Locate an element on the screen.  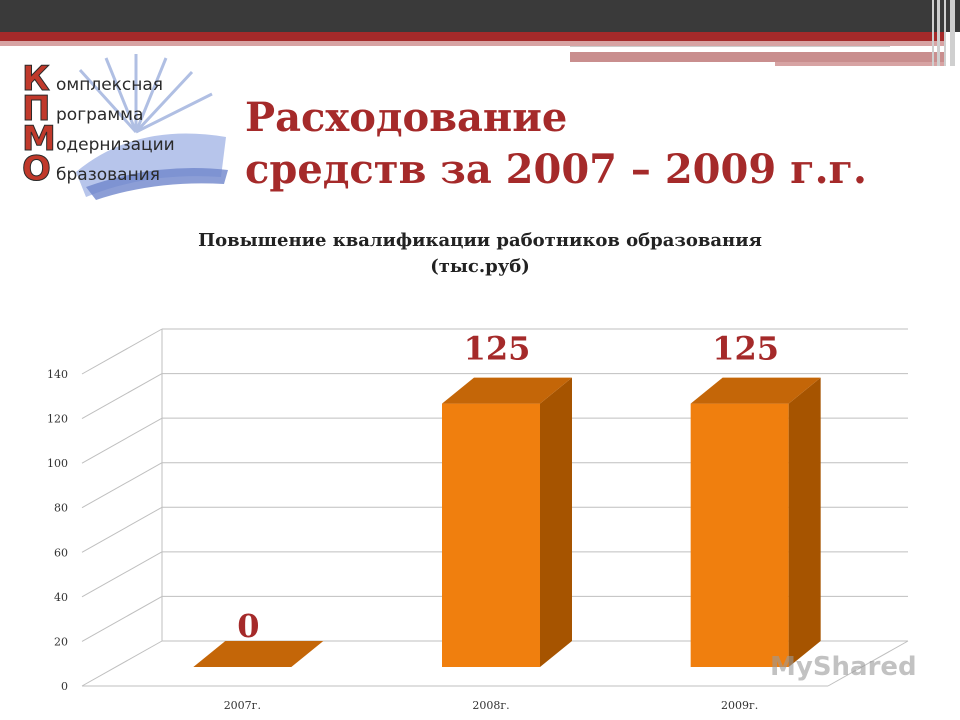
slide-title: Расходование средств за 2007 – 2009 г.г. is located at coordinates (556, 144).